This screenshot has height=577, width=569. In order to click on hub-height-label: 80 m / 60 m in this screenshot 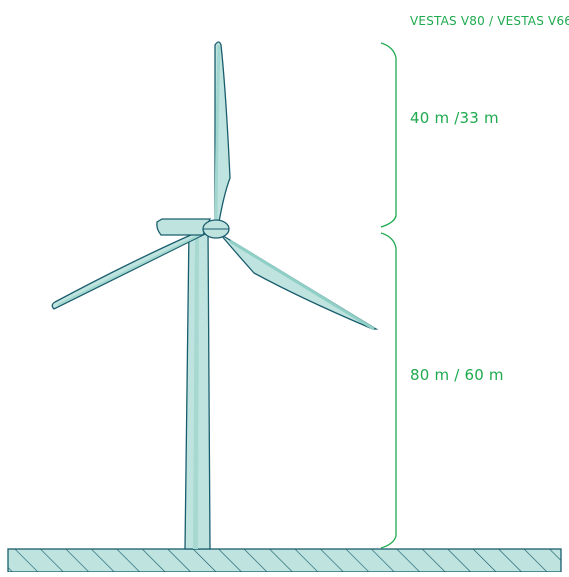, I will do `click(457, 375)`.